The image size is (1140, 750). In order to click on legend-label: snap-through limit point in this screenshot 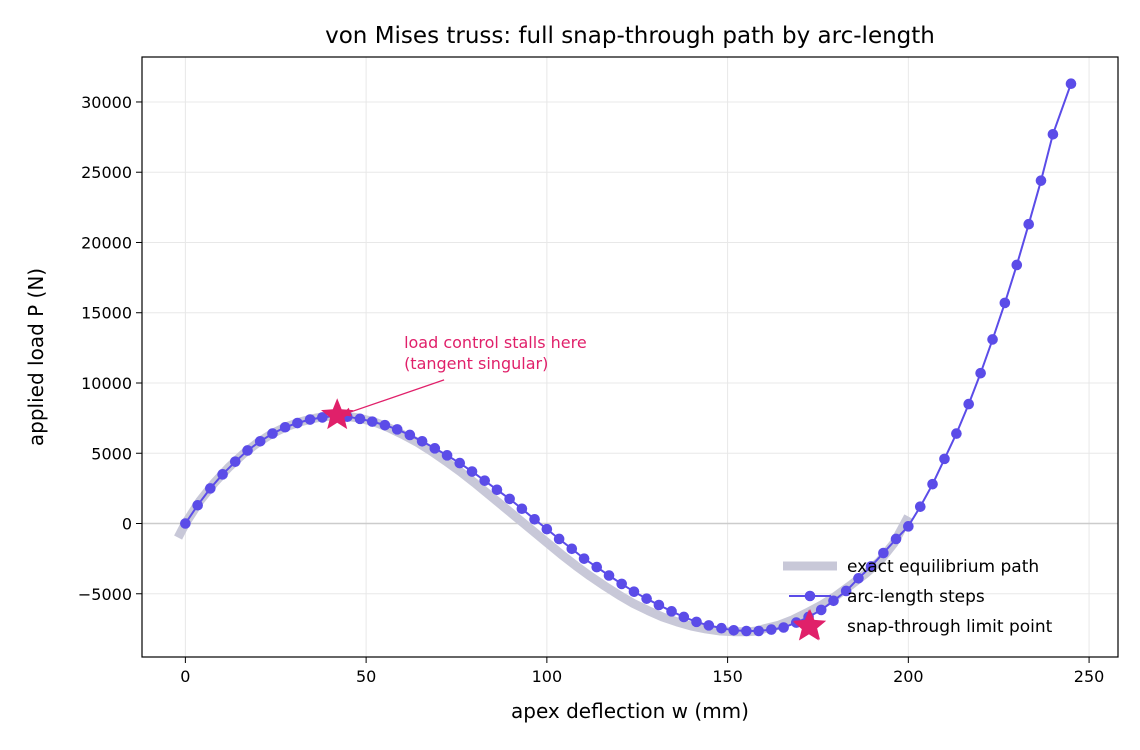, I will do `click(950, 627)`.